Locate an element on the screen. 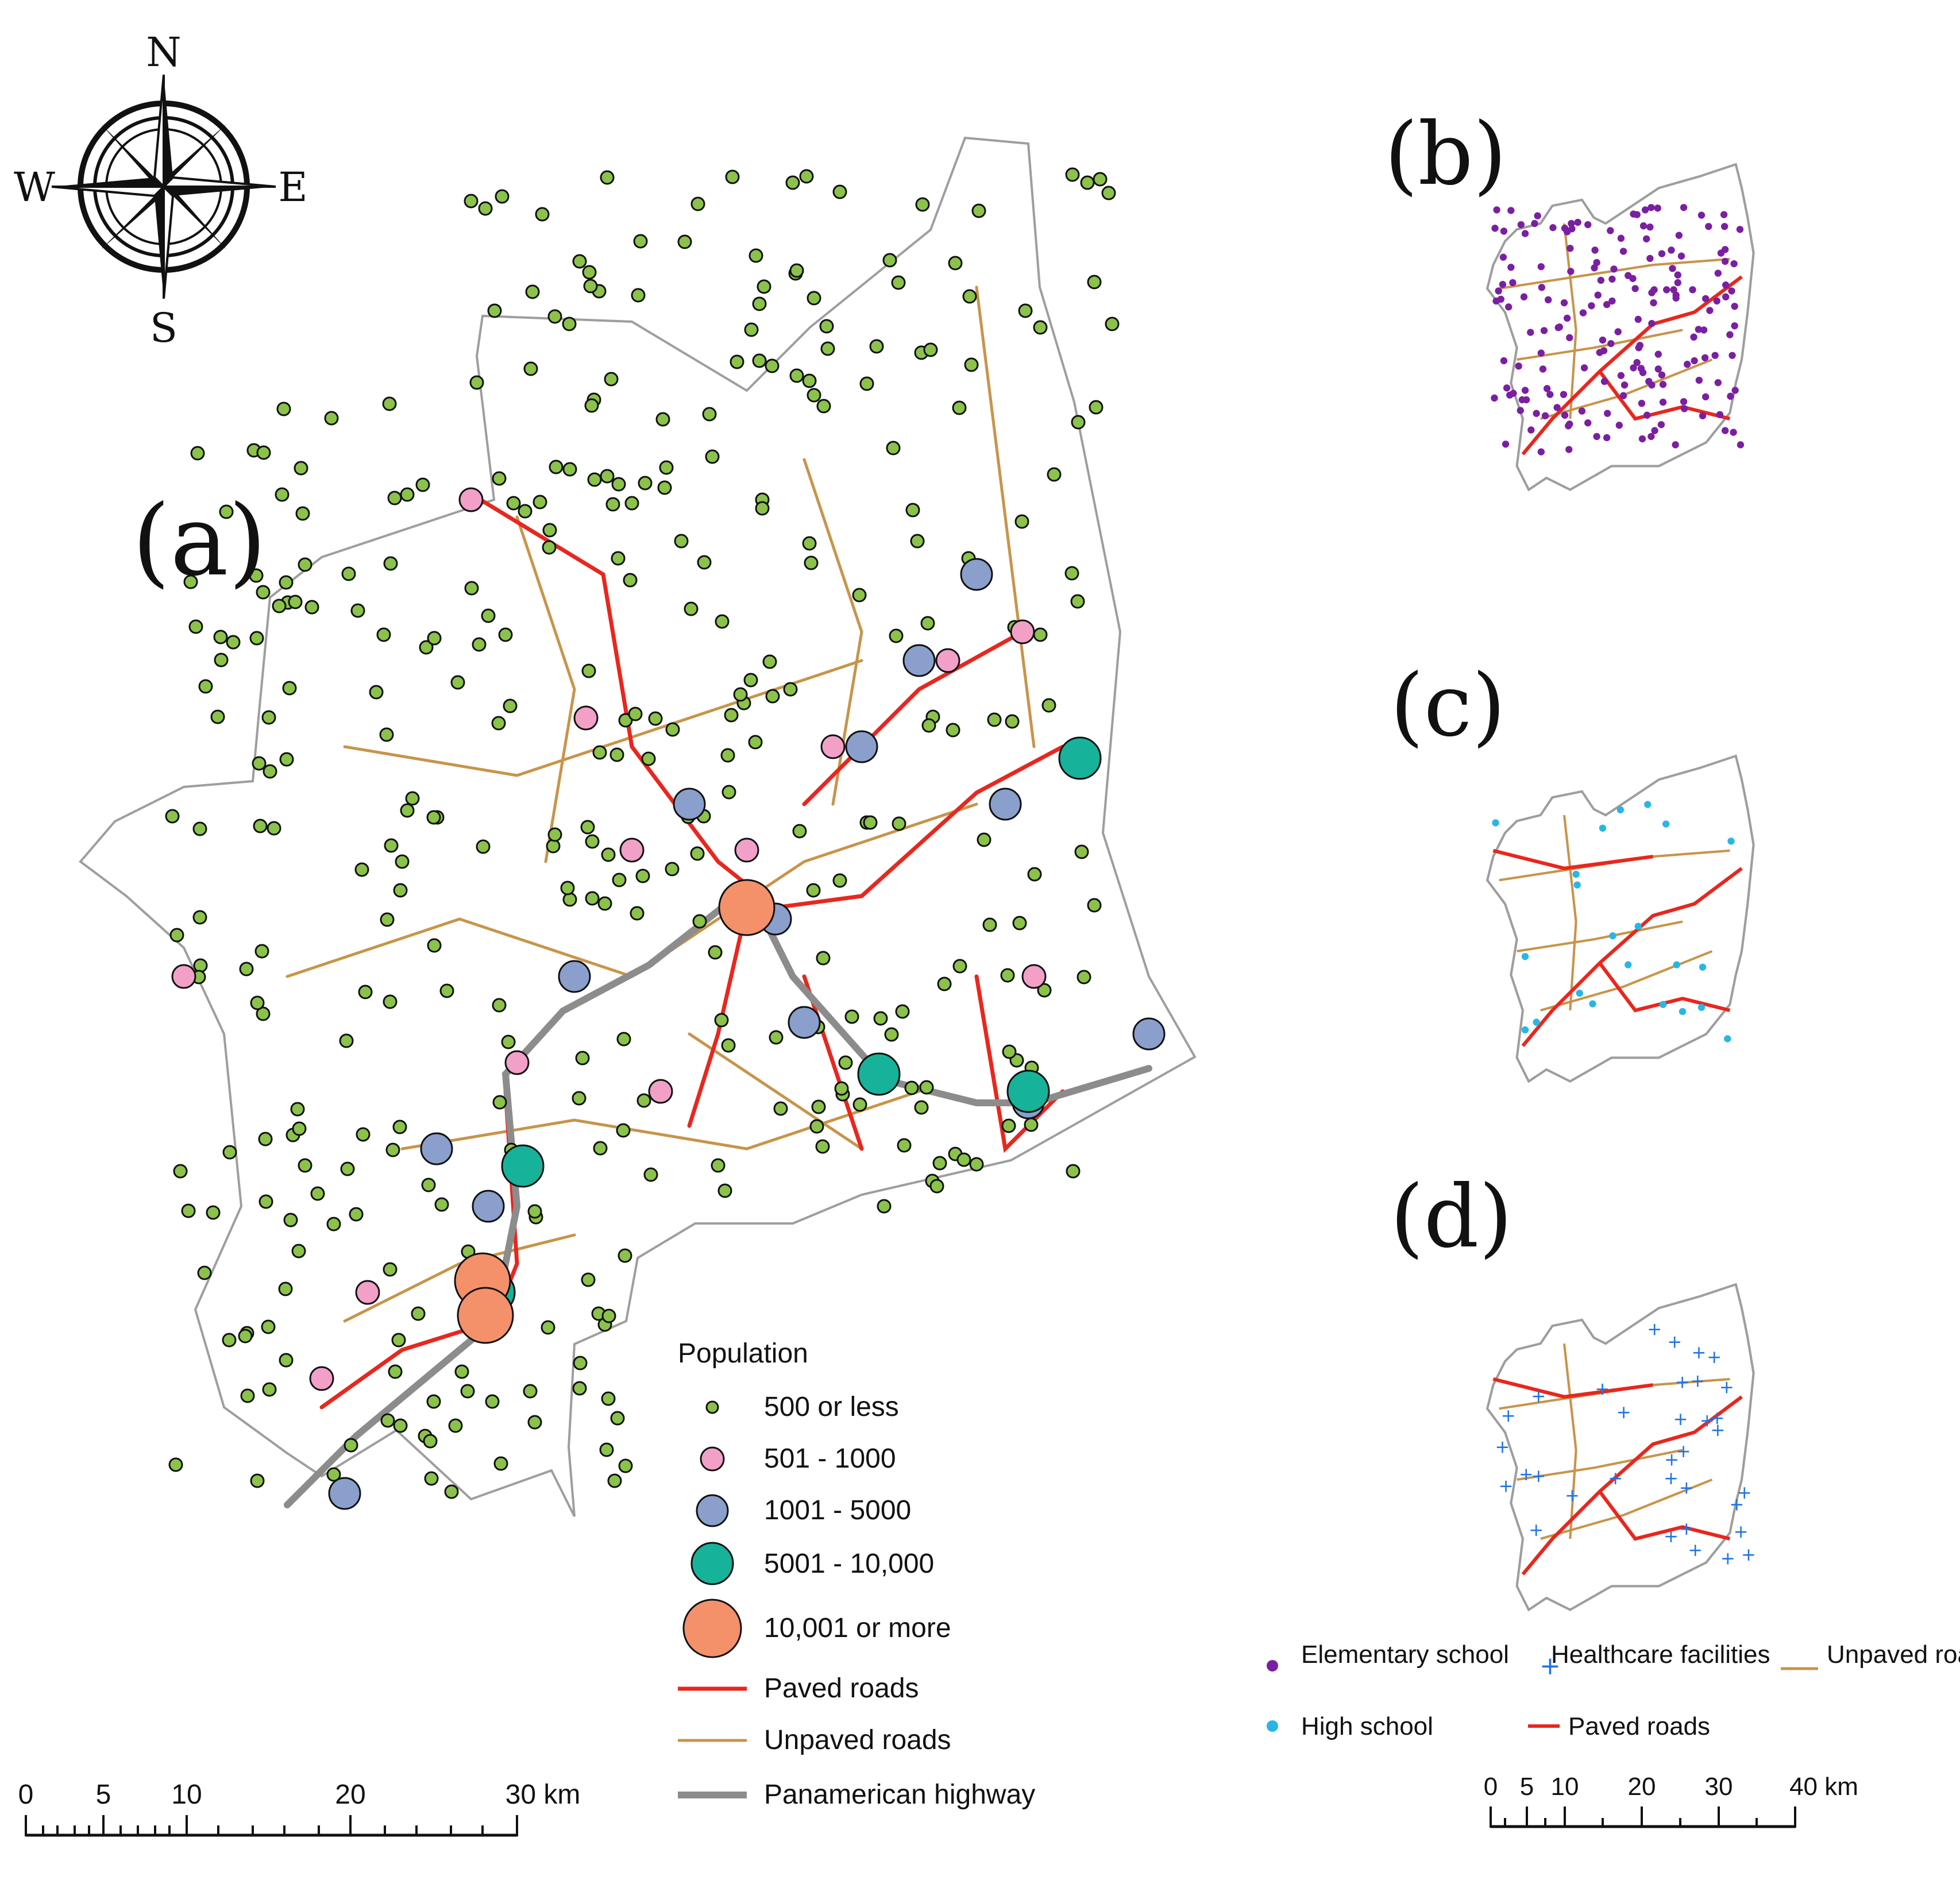 The height and width of the screenshot is (1880, 1960). panel-label-a: (a) is located at coordinates (199, 541).